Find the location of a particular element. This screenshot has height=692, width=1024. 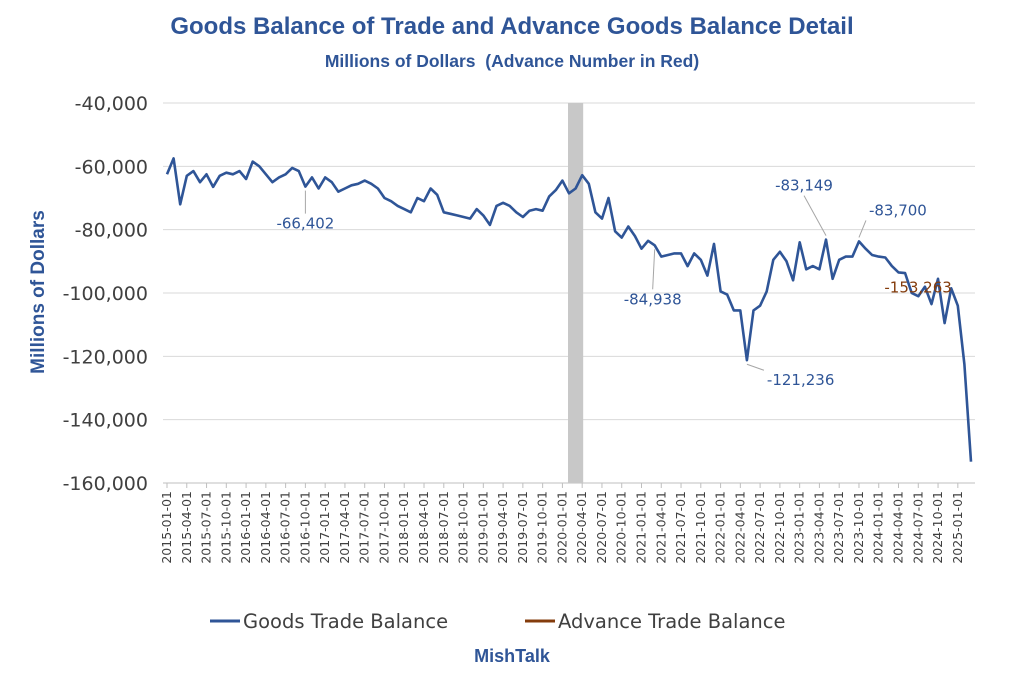

legend-label-advance: Advance Trade Balance is located at coordinates (672, 621).